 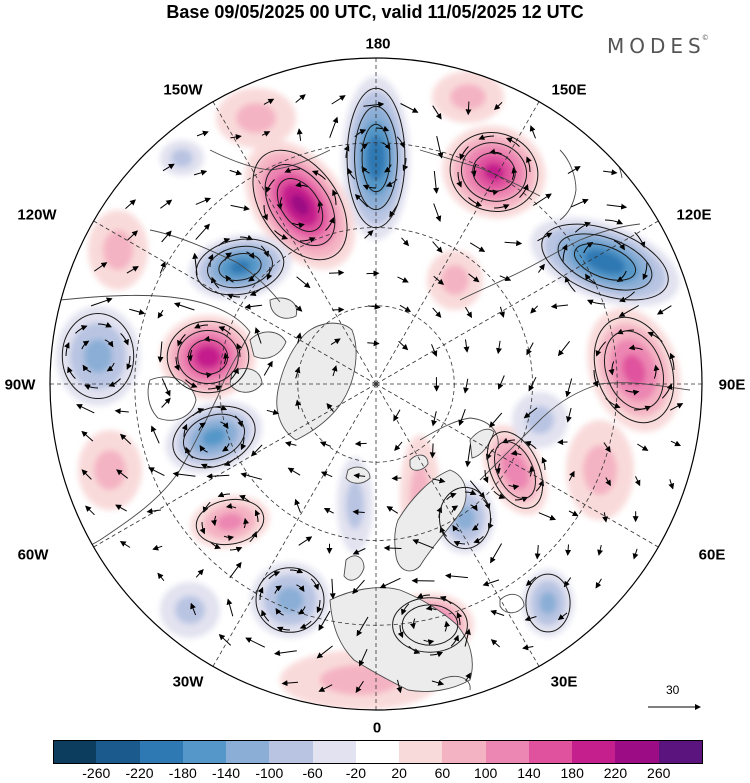 What do you see at coordinates (399, 773) in the screenshot?
I see `colorbar-tick-label: 20` at bounding box center [399, 773].